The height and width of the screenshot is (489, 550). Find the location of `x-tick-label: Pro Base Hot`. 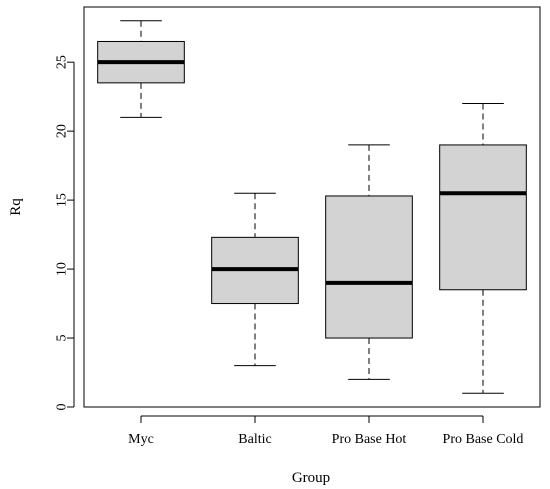

x-tick-label: Pro Base Hot is located at coordinates (369, 439).